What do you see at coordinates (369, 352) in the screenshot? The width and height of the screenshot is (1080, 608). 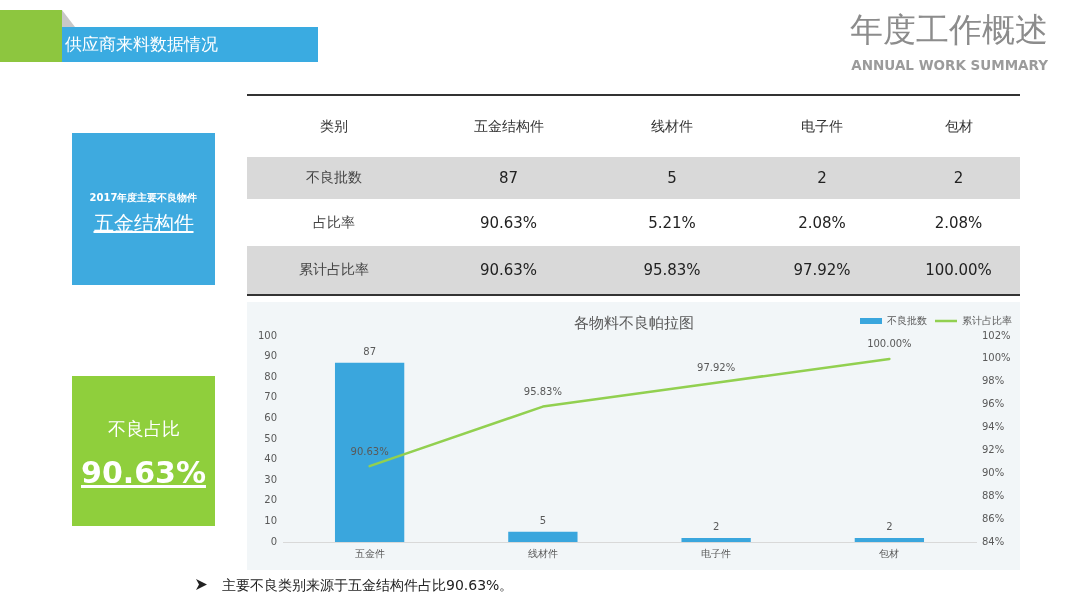 I see `data-label: 87` at bounding box center [369, 352].